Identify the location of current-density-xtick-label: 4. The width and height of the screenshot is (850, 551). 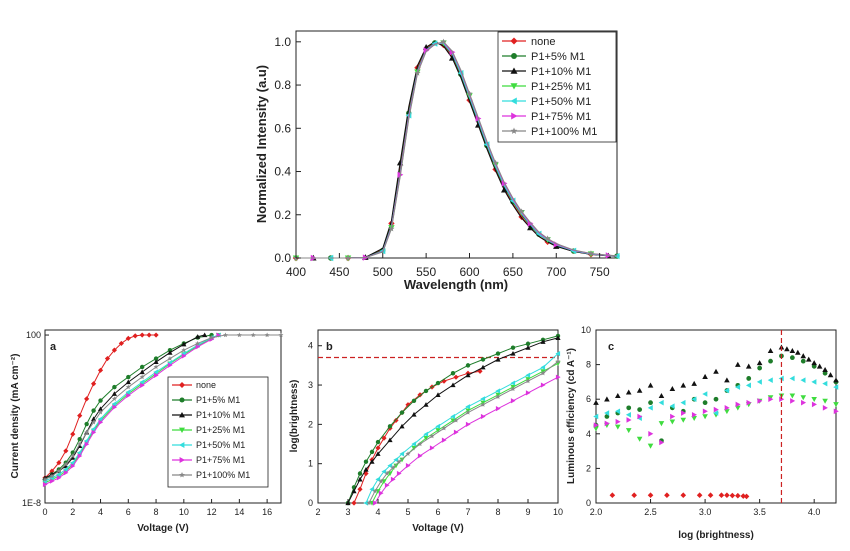
(100, 512).